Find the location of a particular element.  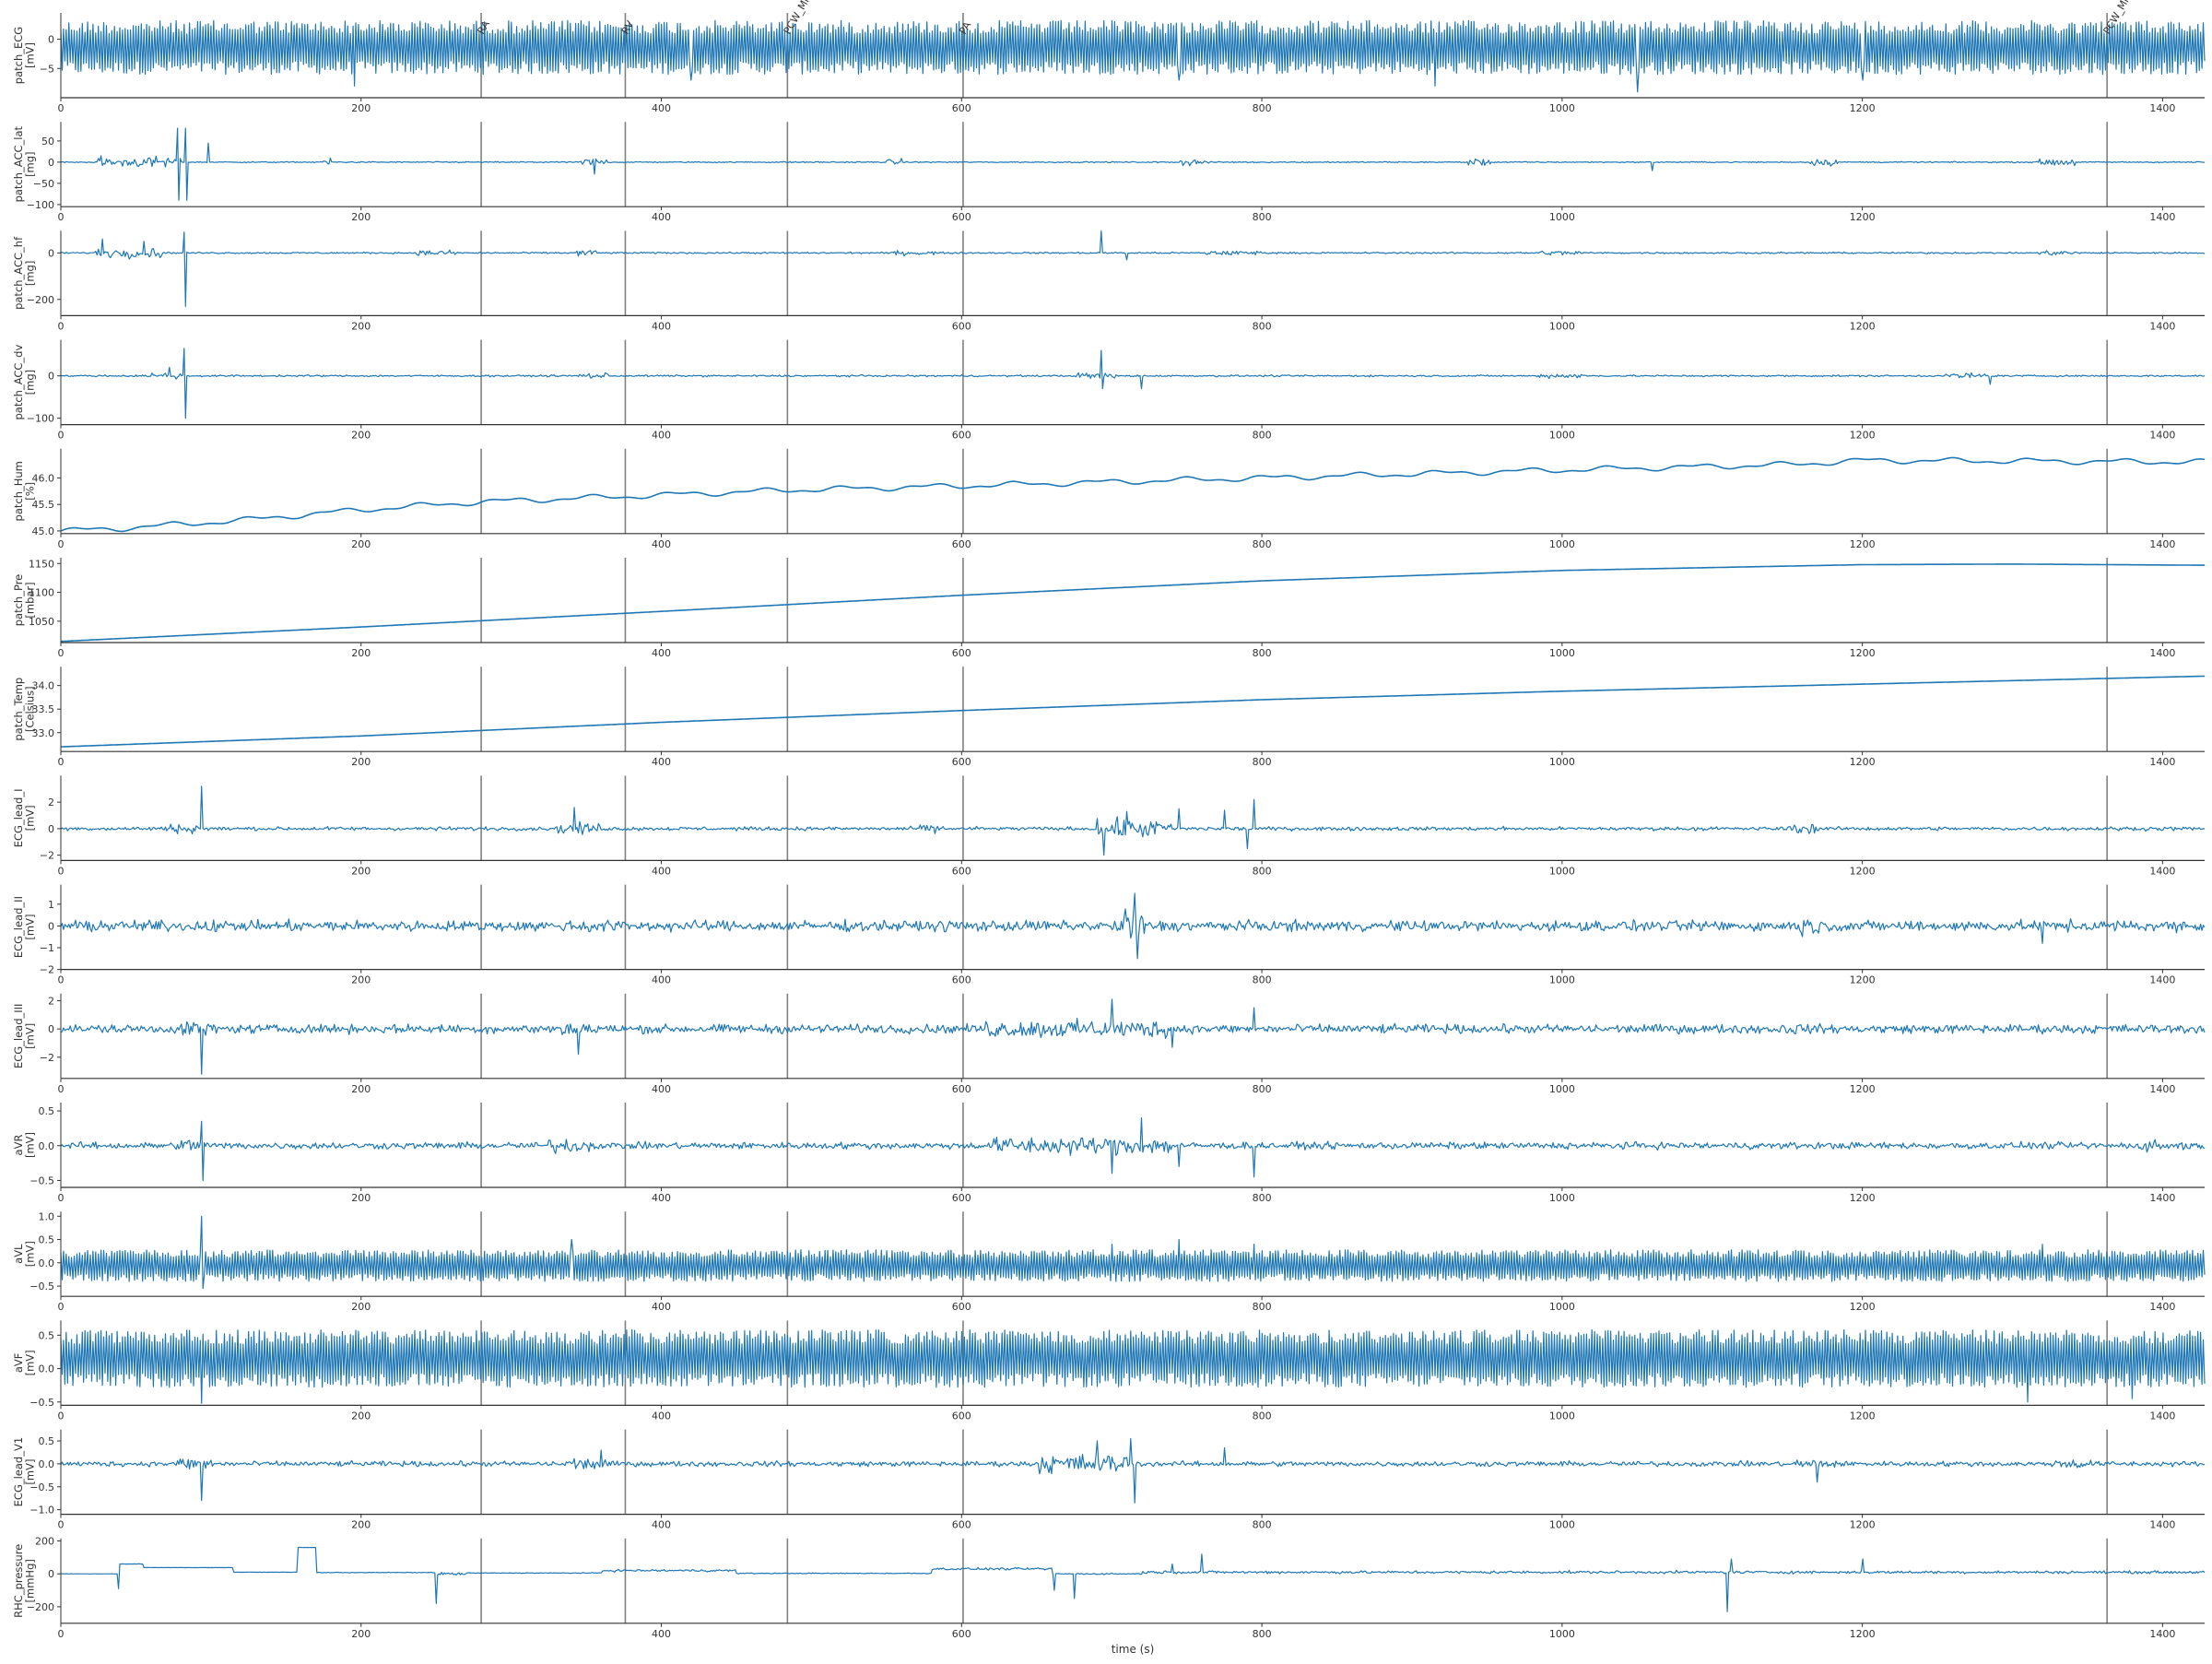

y-tick-label: 50 is located at coordinates (47, 142).